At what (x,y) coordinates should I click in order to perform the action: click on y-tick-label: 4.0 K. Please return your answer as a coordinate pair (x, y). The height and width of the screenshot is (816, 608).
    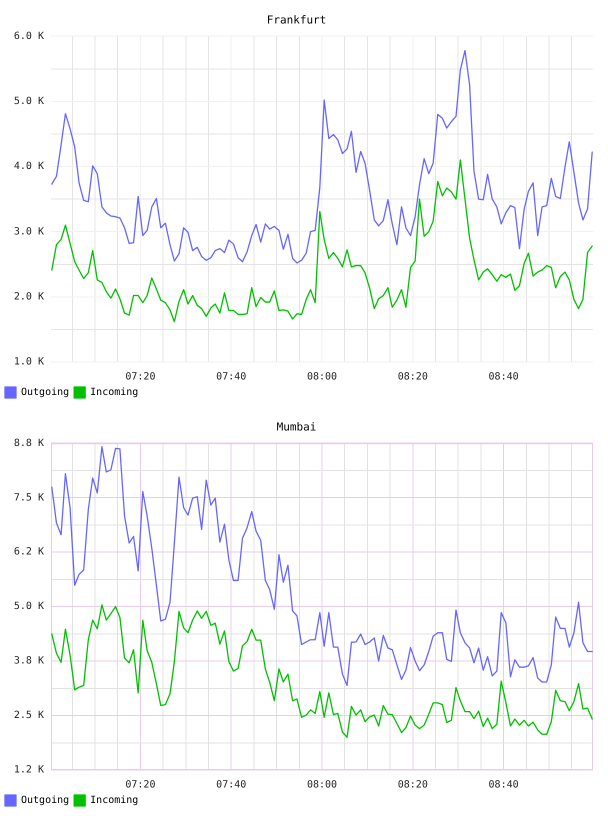
    Looking at the image, I should click on (29, 166).